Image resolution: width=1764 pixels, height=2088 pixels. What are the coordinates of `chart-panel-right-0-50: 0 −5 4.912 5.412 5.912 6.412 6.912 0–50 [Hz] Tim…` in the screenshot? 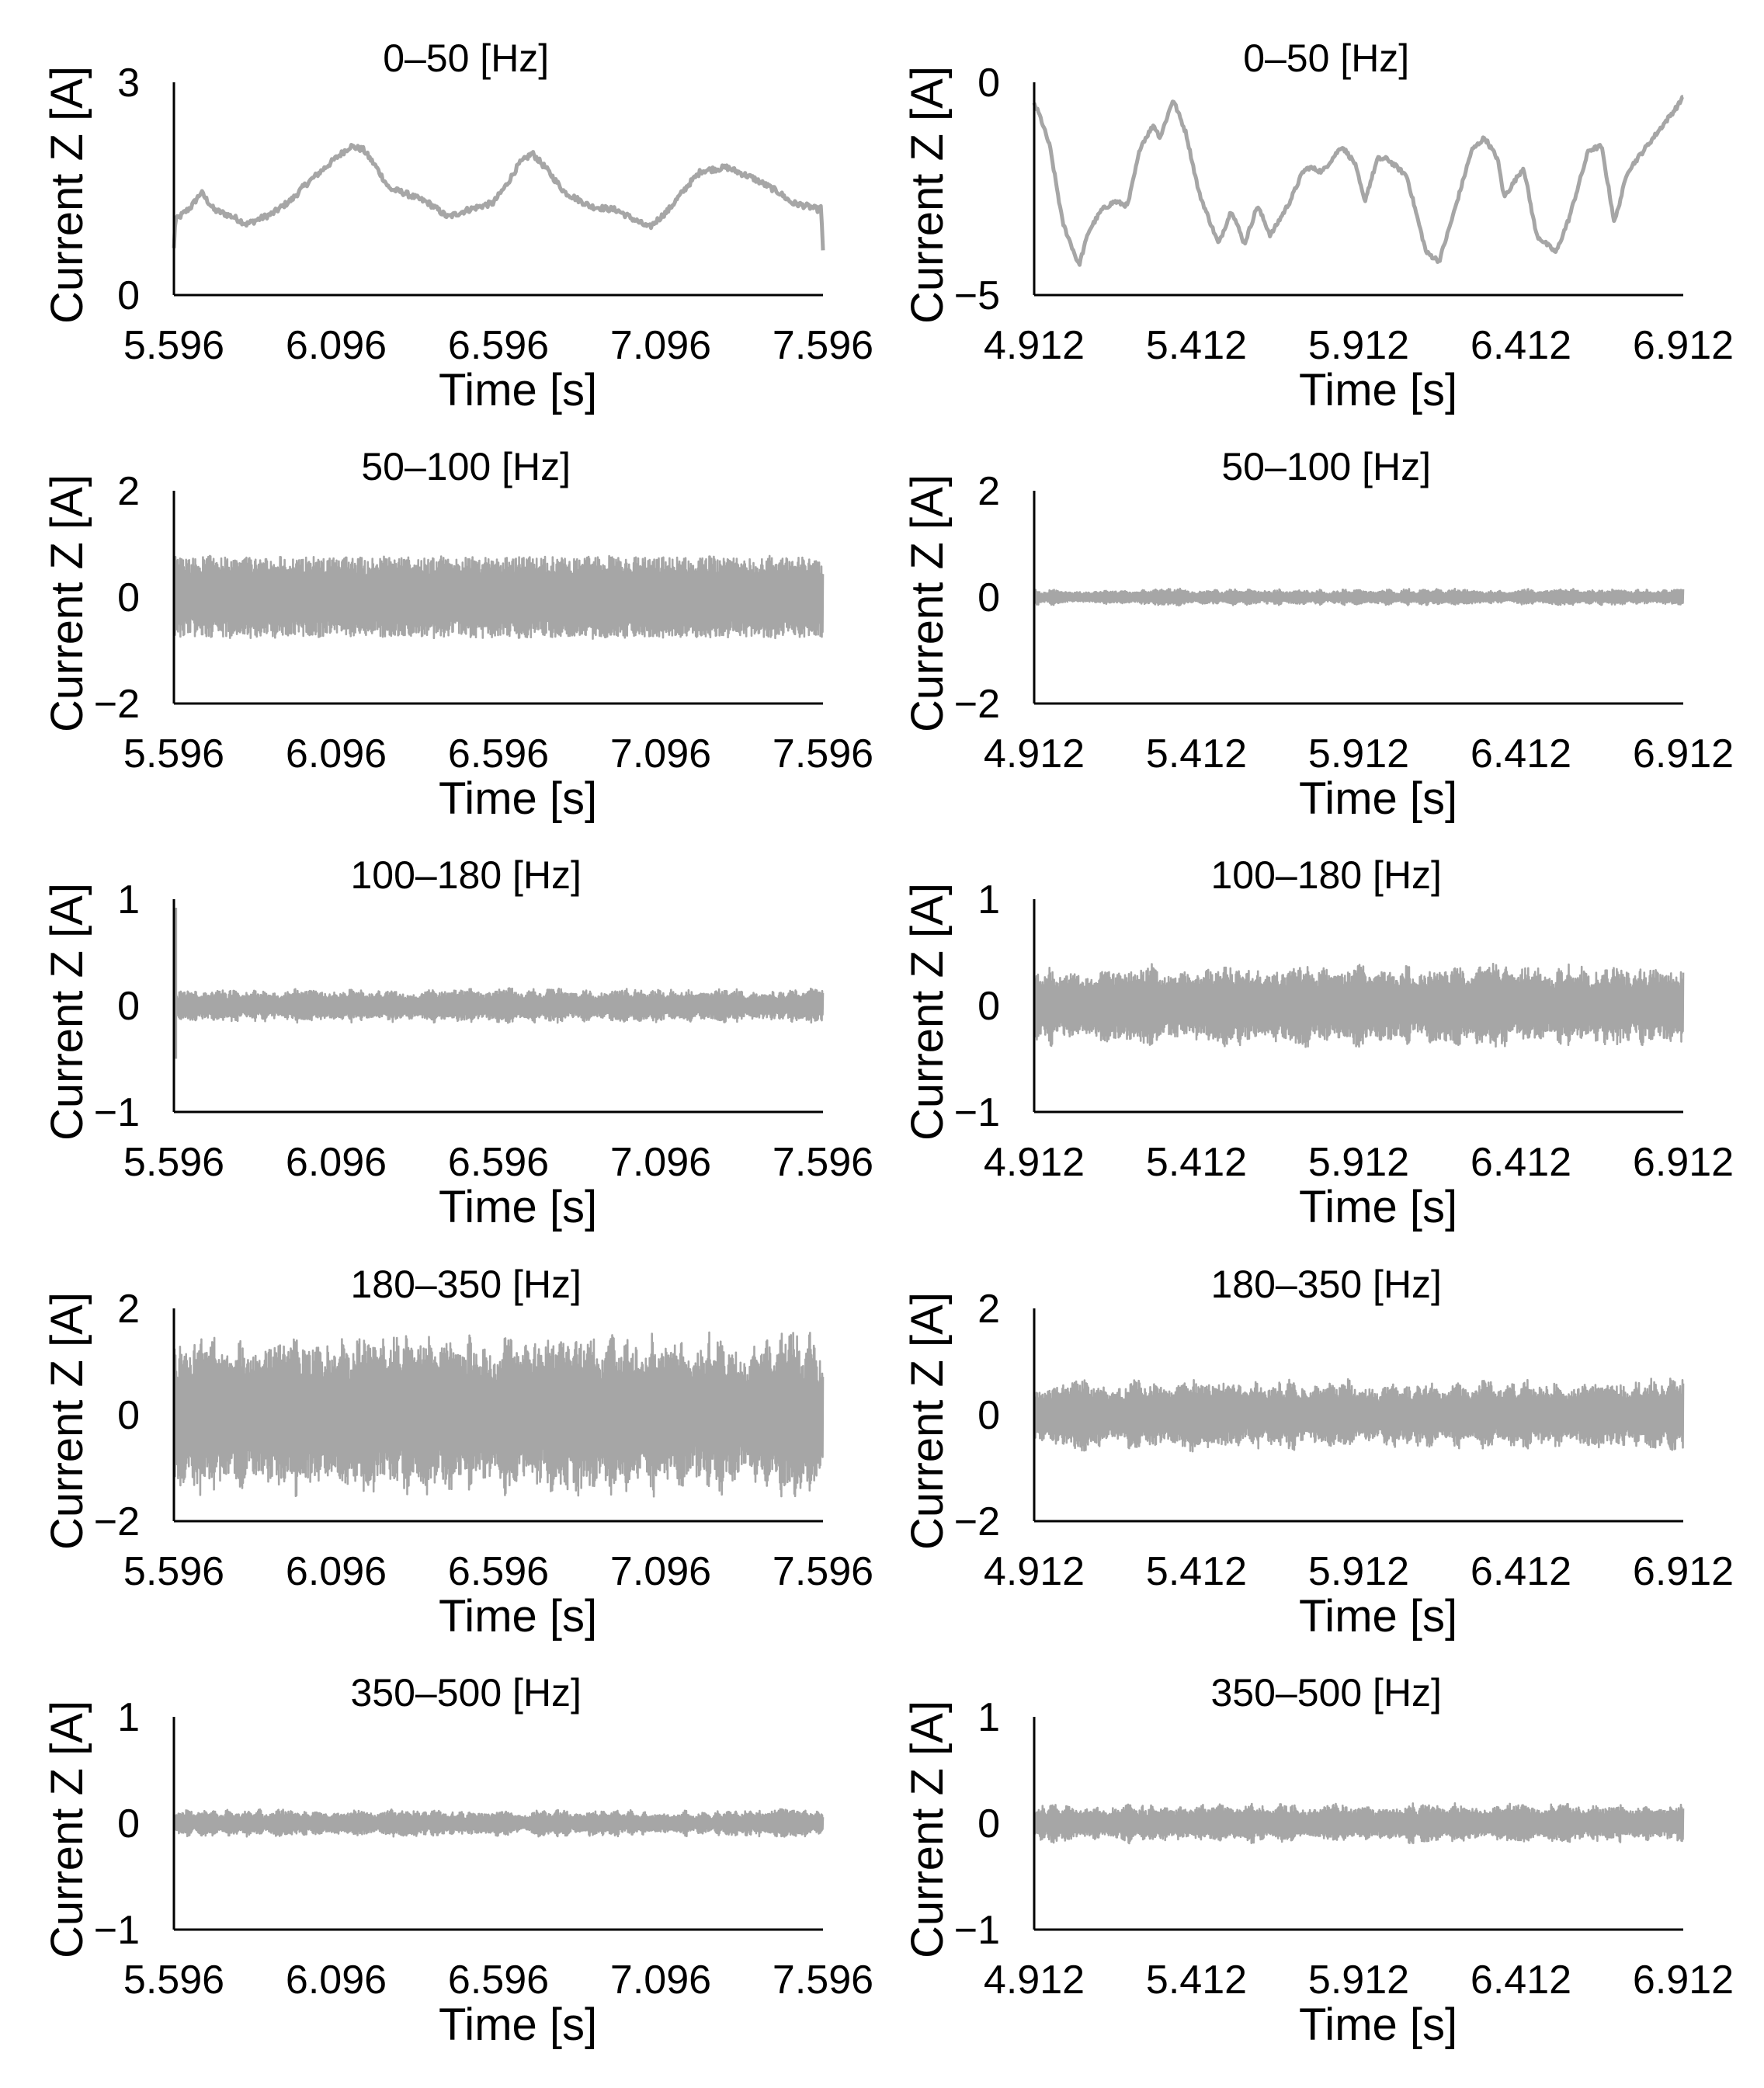 It's located at (1318, 225).